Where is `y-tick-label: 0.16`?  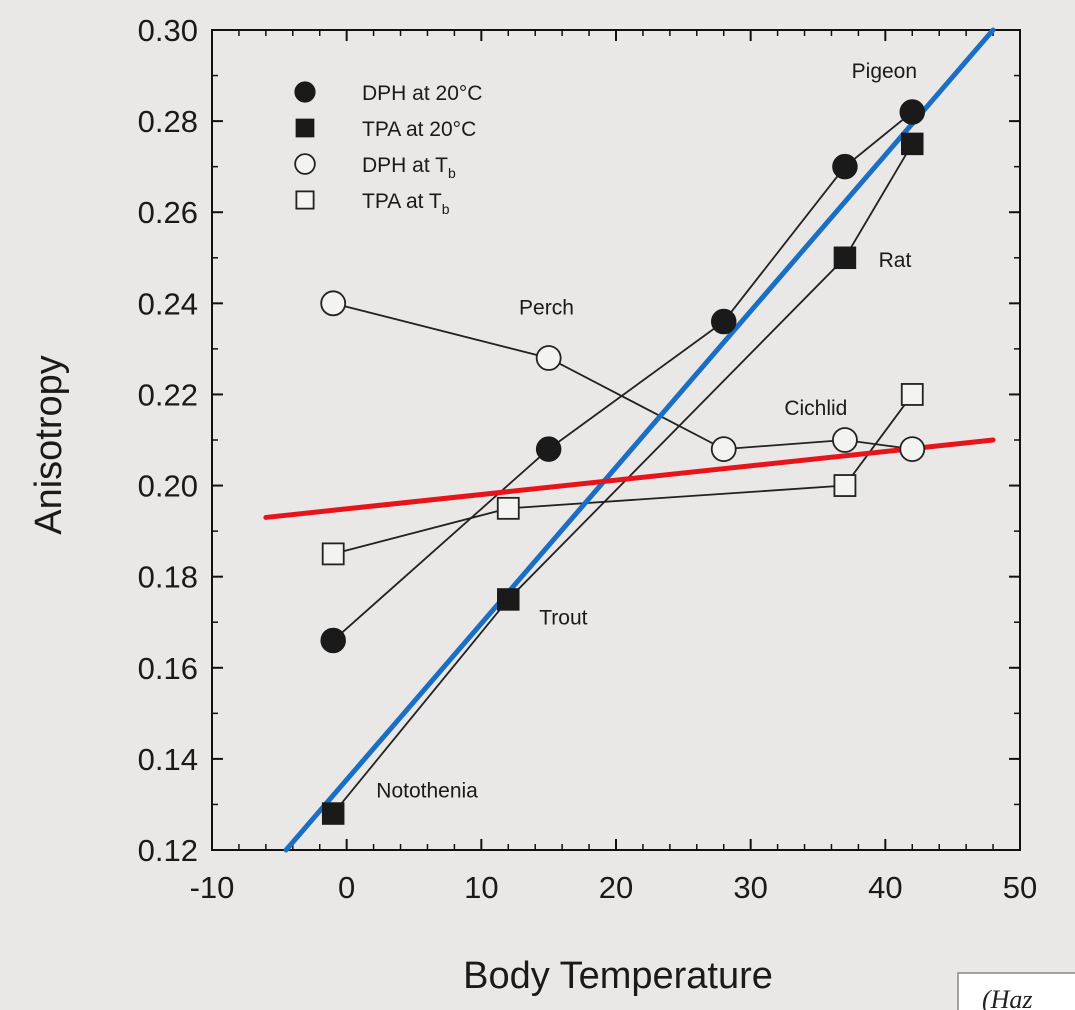 y-tick-label: 0.16 is located at coordinates (168, 668).